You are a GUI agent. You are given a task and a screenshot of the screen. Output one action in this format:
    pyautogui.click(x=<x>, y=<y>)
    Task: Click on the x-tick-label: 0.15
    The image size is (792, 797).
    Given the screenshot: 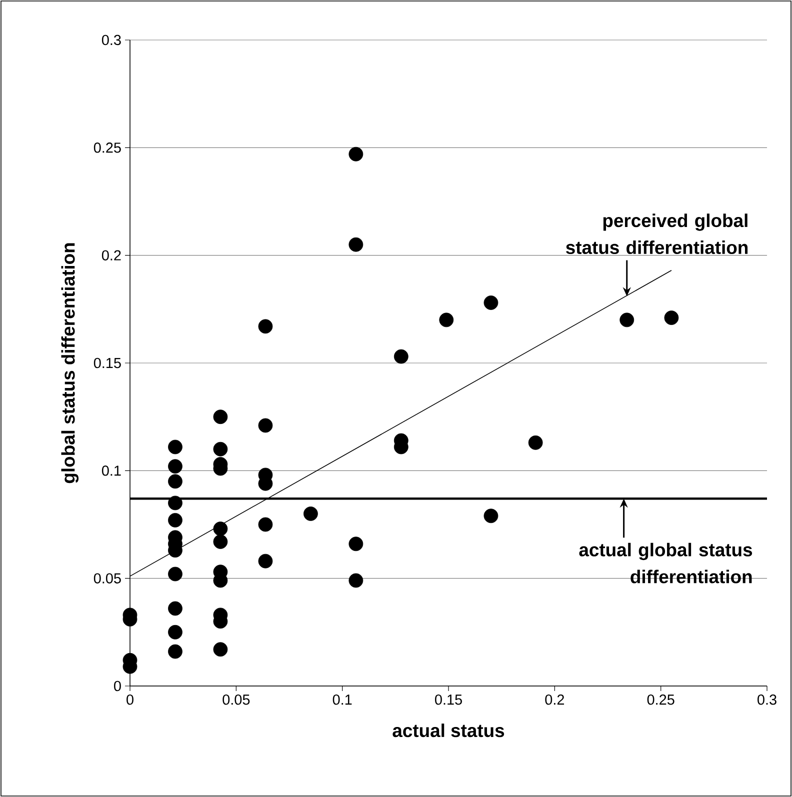 What is the action you would take?
    pyautogui.click(x=448, y=699)
    